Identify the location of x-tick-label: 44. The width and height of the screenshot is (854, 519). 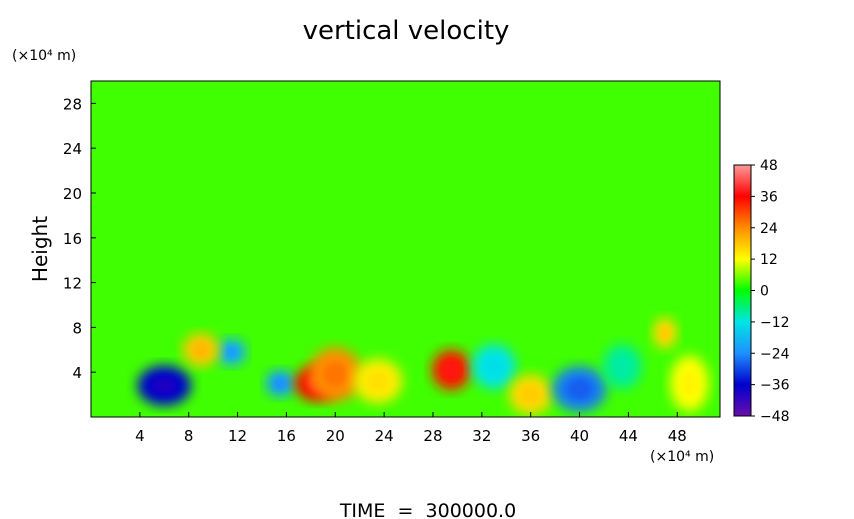
(628, 436).